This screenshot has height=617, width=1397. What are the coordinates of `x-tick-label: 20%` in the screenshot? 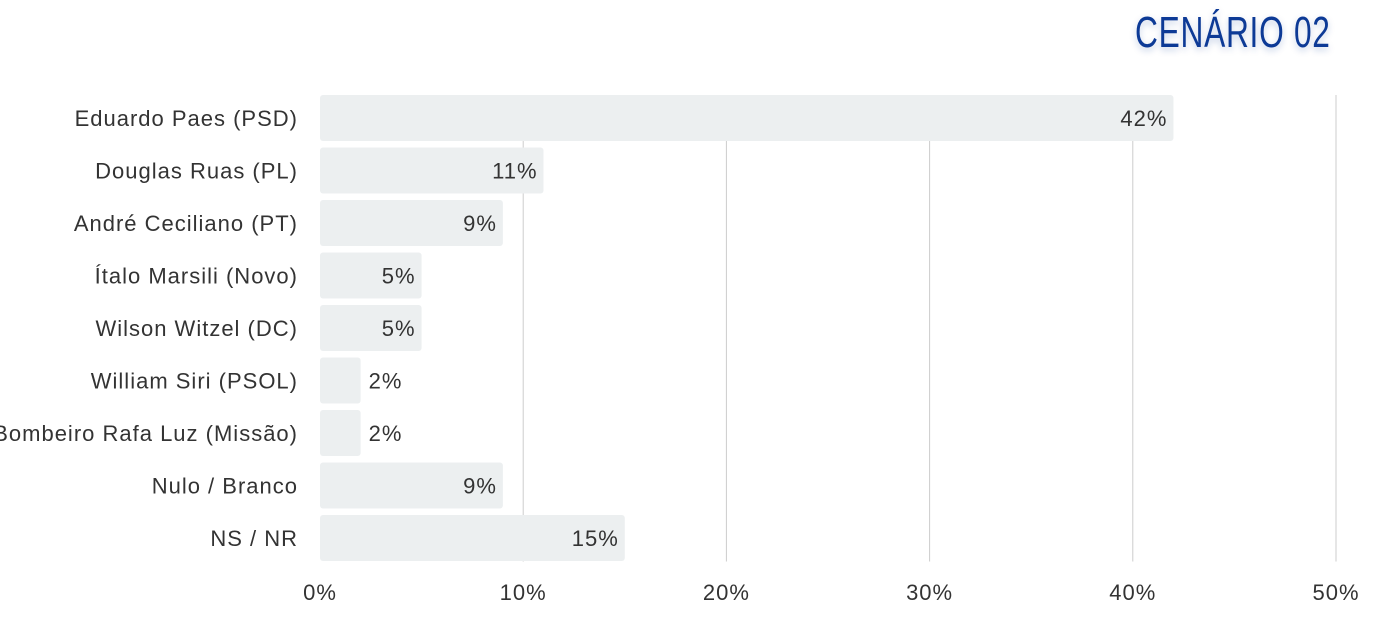 It's located at (726, 592).